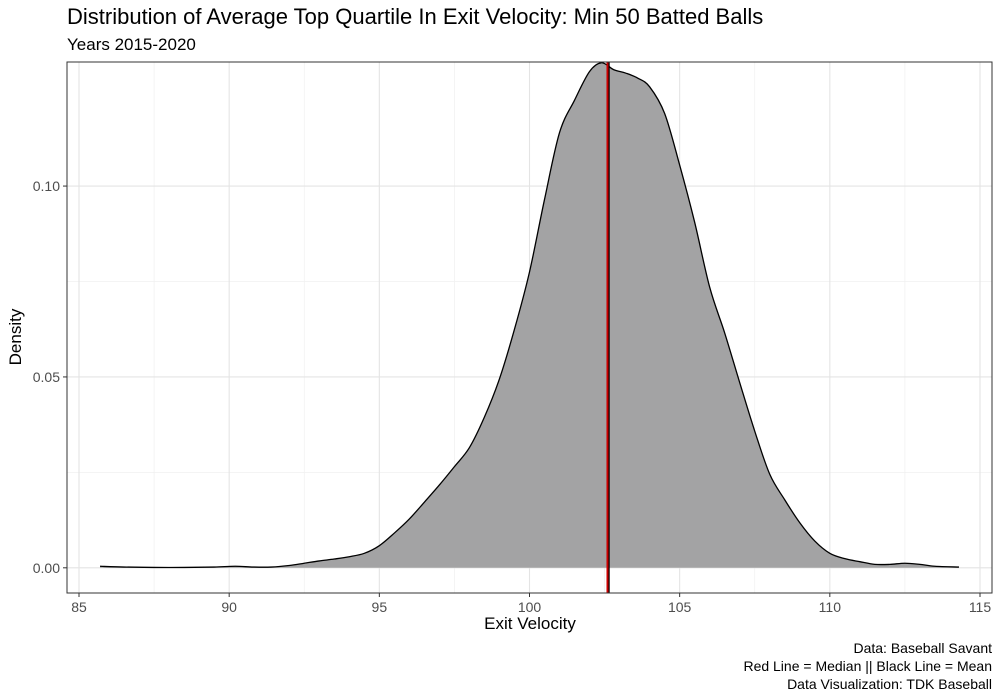 The image size is (1000, 699). Describe the element at coordinates (380, 607) in the screenshot. I see `x-tick-label: 95` at that location.